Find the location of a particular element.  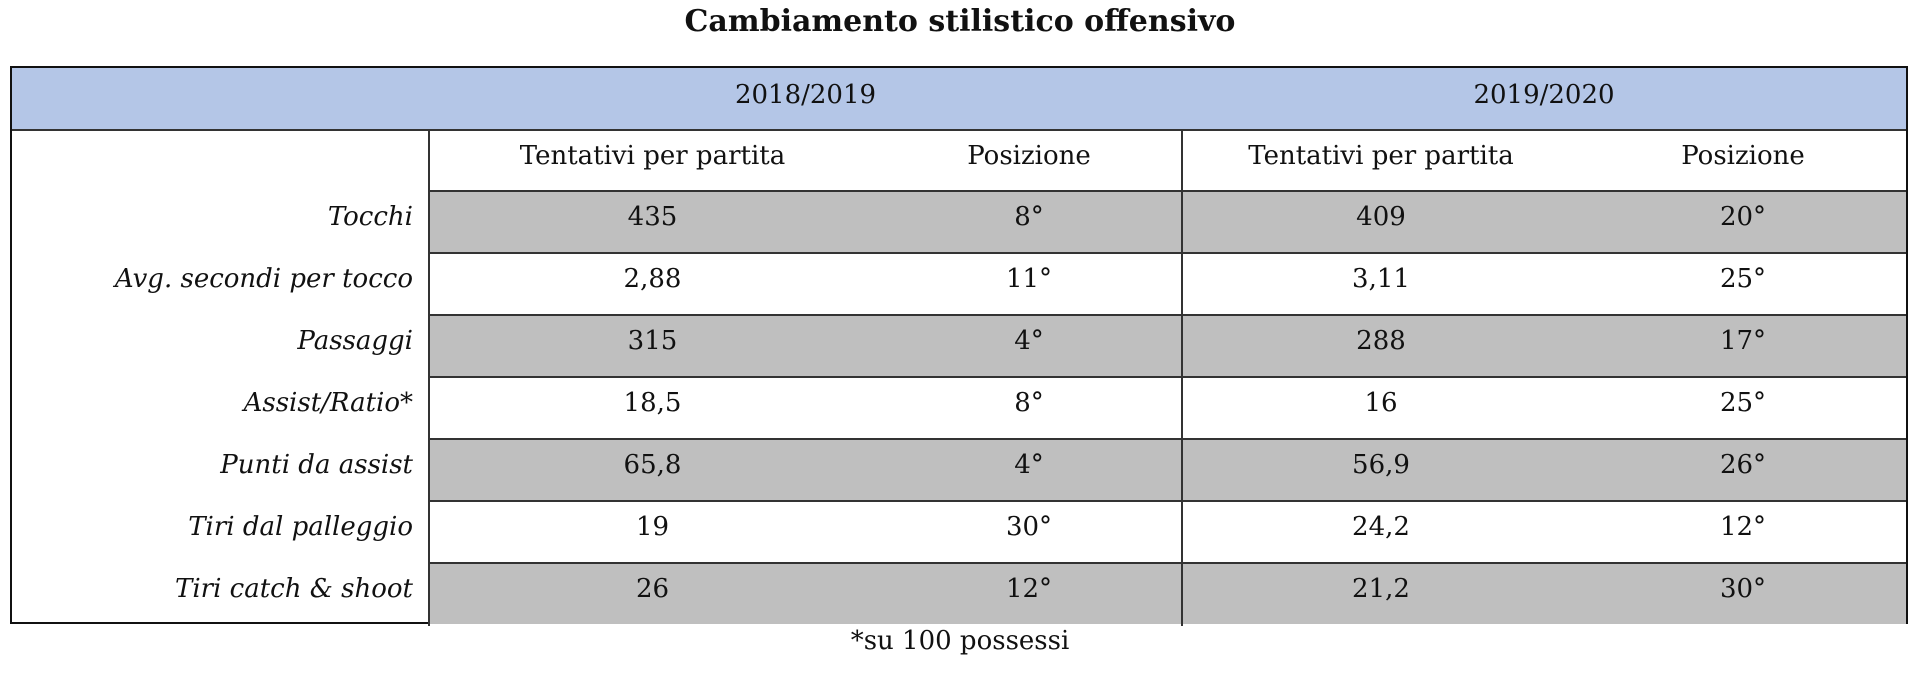

cell: 409 is located at coordinates (1381, 217).